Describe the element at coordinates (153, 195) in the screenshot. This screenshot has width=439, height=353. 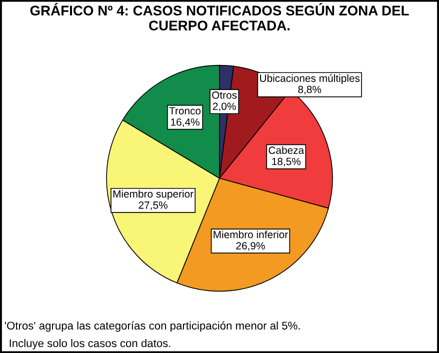
I see `slice-label: Miembro superior` at that location.